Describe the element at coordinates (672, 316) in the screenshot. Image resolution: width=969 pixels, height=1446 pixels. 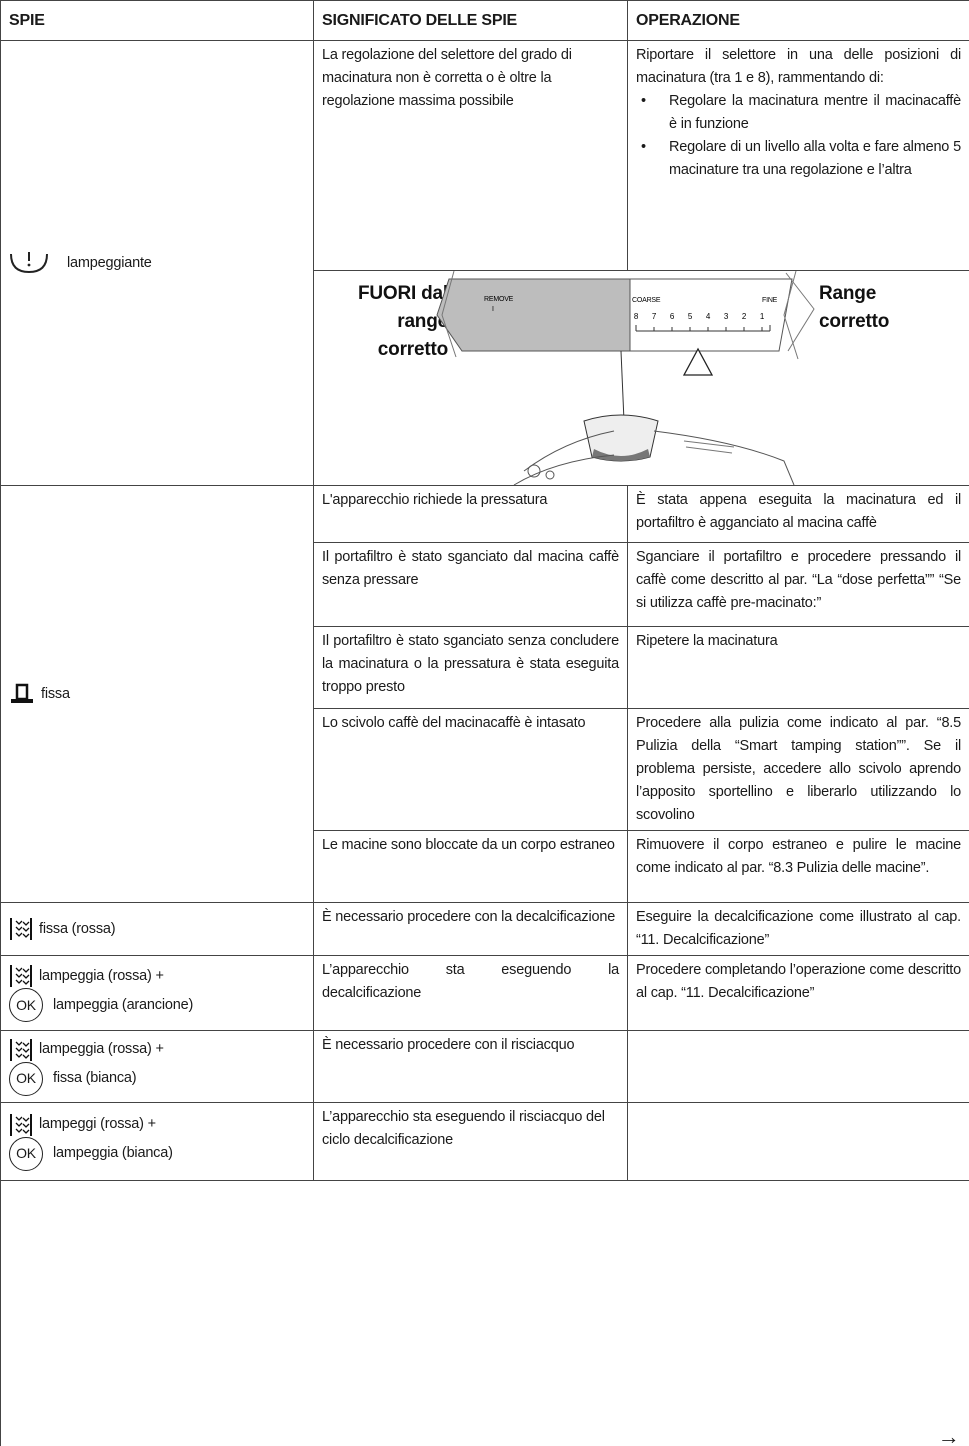
I see `dial-number: 6` at that location.